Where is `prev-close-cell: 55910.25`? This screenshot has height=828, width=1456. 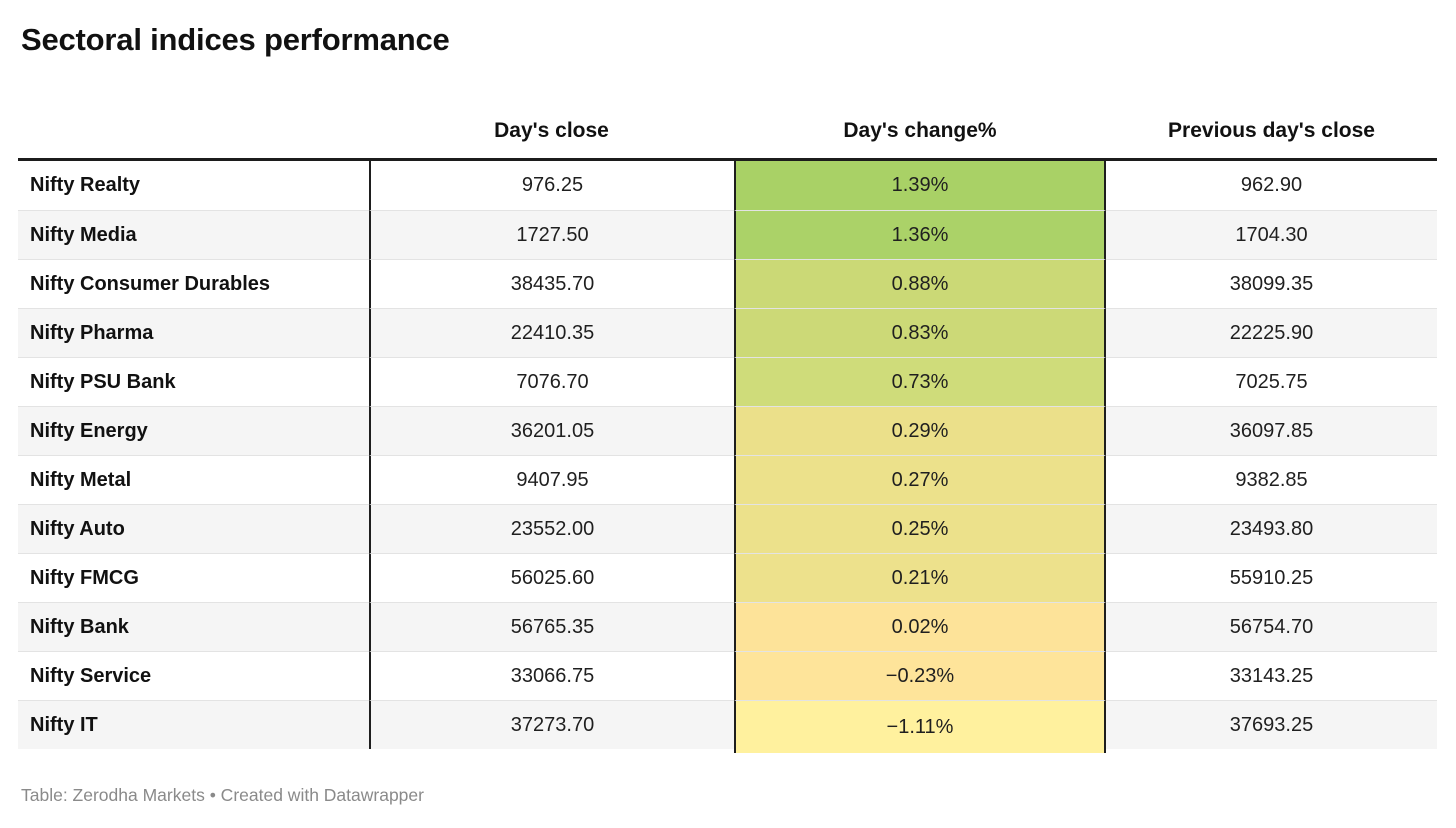 prev-close-cell: 55910.25 is located at coordinates (1271, 577).